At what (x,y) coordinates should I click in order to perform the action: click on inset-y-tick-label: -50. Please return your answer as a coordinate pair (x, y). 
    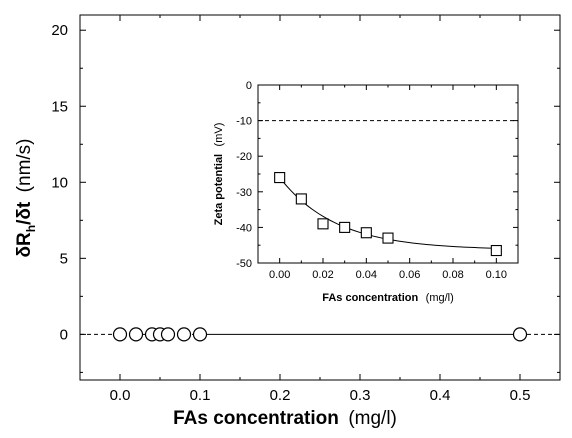
    Looking at the image, I should click on (244, 264).